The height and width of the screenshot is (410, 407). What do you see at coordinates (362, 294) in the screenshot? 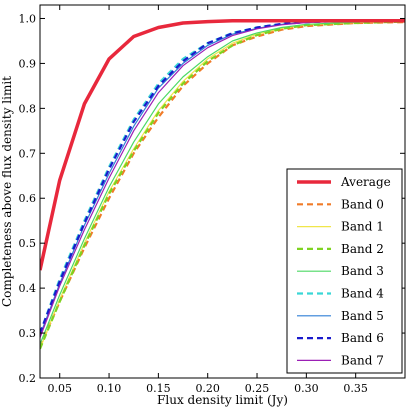
I see `legend-label-band-4: Band 4` at bounding box center [362, 294].